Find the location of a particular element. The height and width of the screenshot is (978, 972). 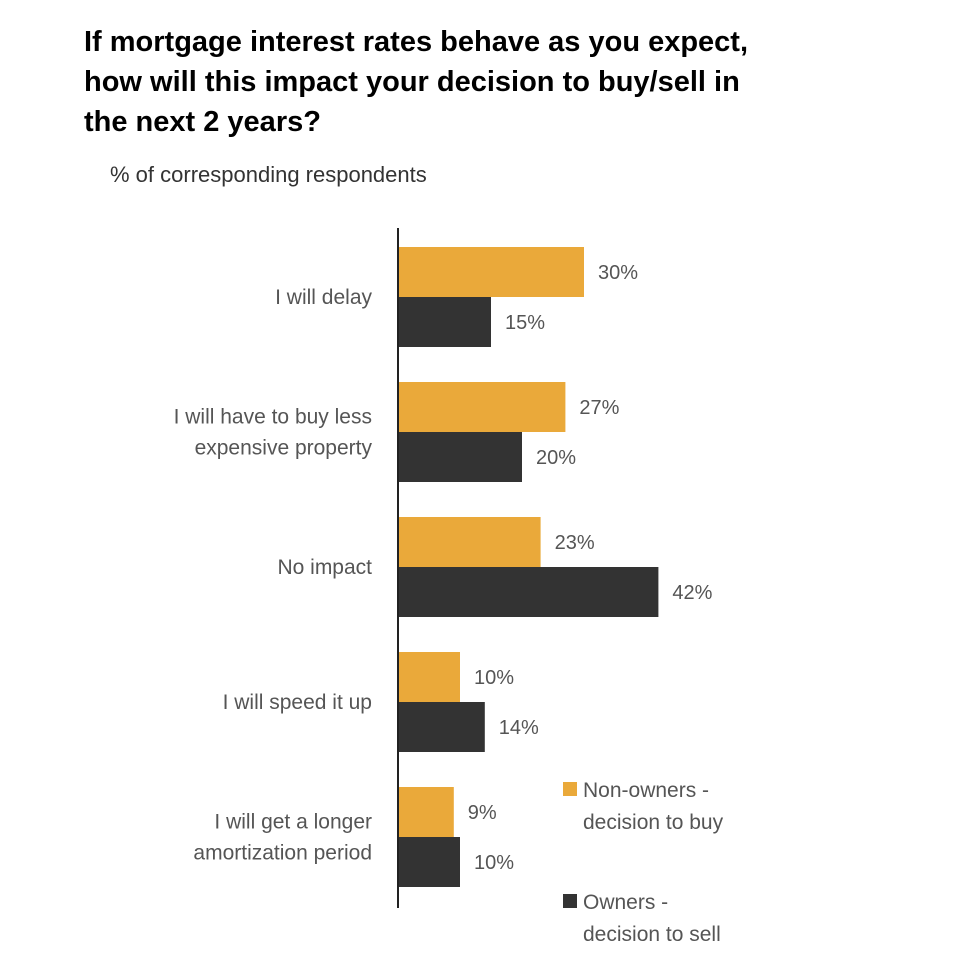

data-label-non-owners-0: 30% is located at coordinates (618, 273).